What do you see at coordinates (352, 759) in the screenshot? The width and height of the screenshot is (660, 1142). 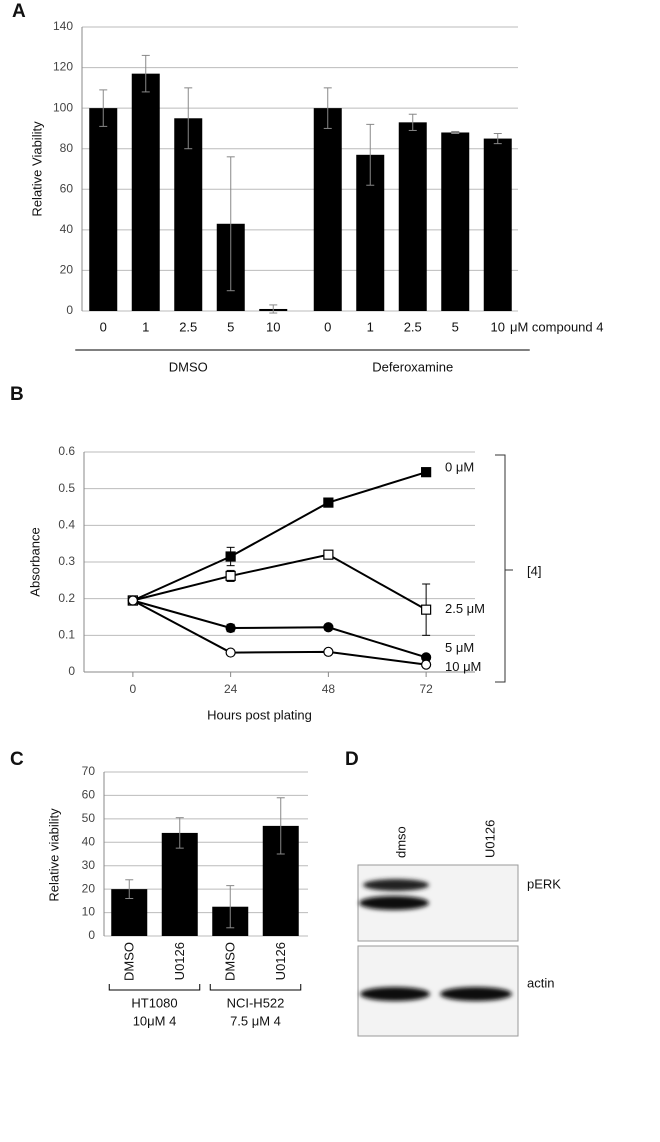 I see `panel-label: D` at bounding box center [352, 759].